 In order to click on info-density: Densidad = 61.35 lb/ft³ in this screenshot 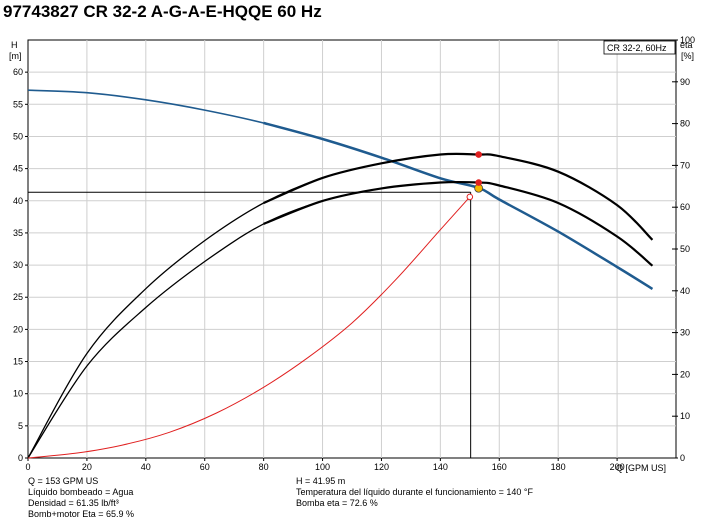, I will do `click(73, 503)`.